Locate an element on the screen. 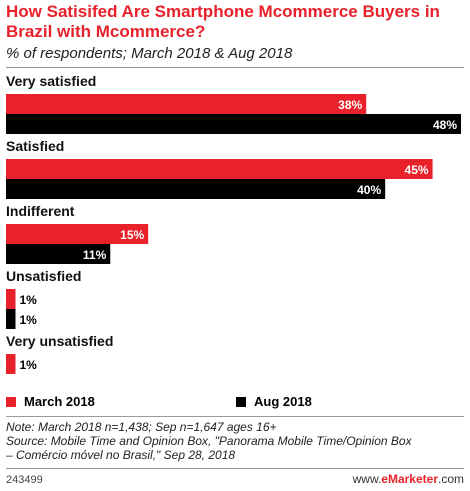 This screenshot has height=491, width=470. legend-item-aug: Aug 2018 is located at coordinates (274, 401).